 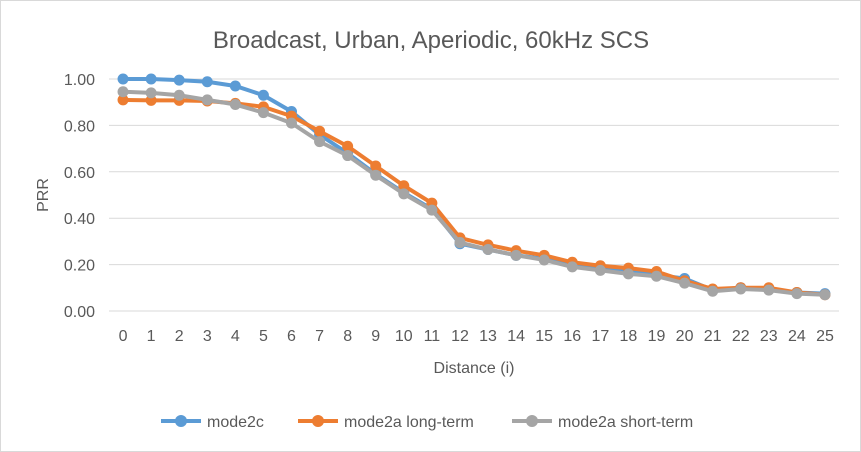 What do you see at coordinates (151, 336) in the screenshot?
I see `x-tick-label: 1` at bounding box center [151, 336].